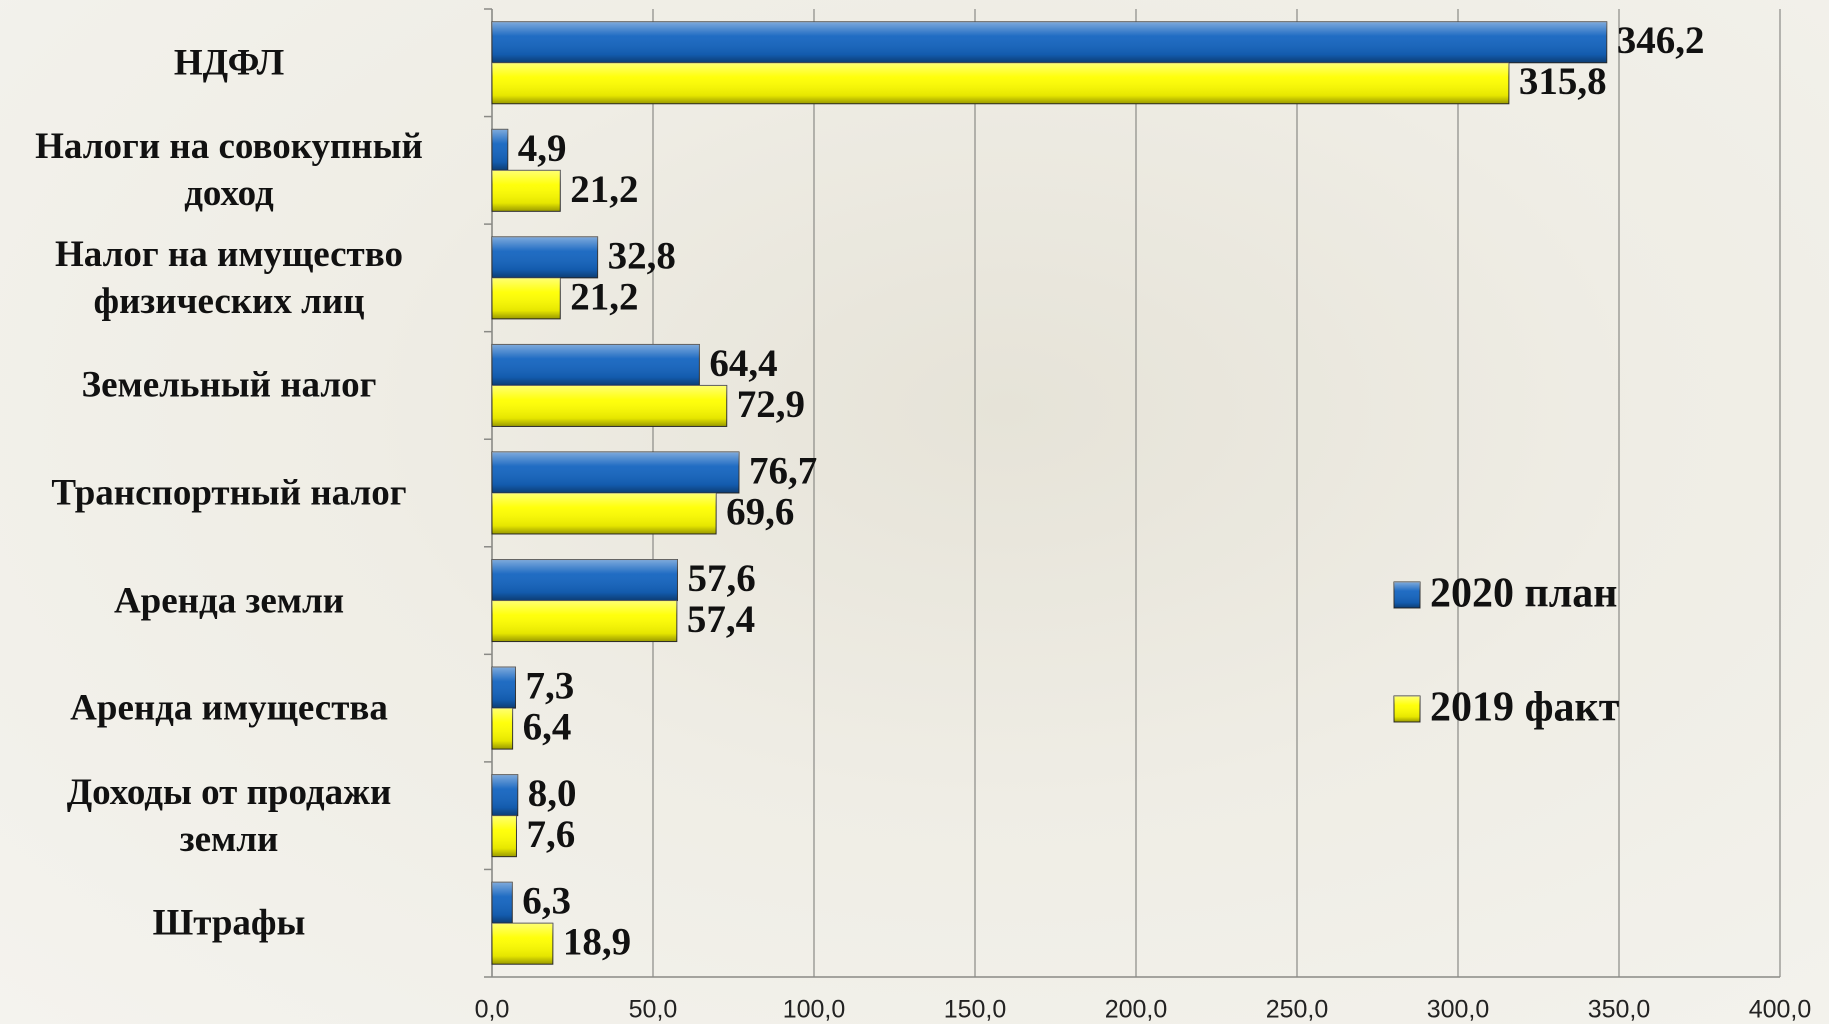 The width and height of the screenshot is (1829, 1024). I want to click on x-tick-label: 0,0, so click(492, 1010).